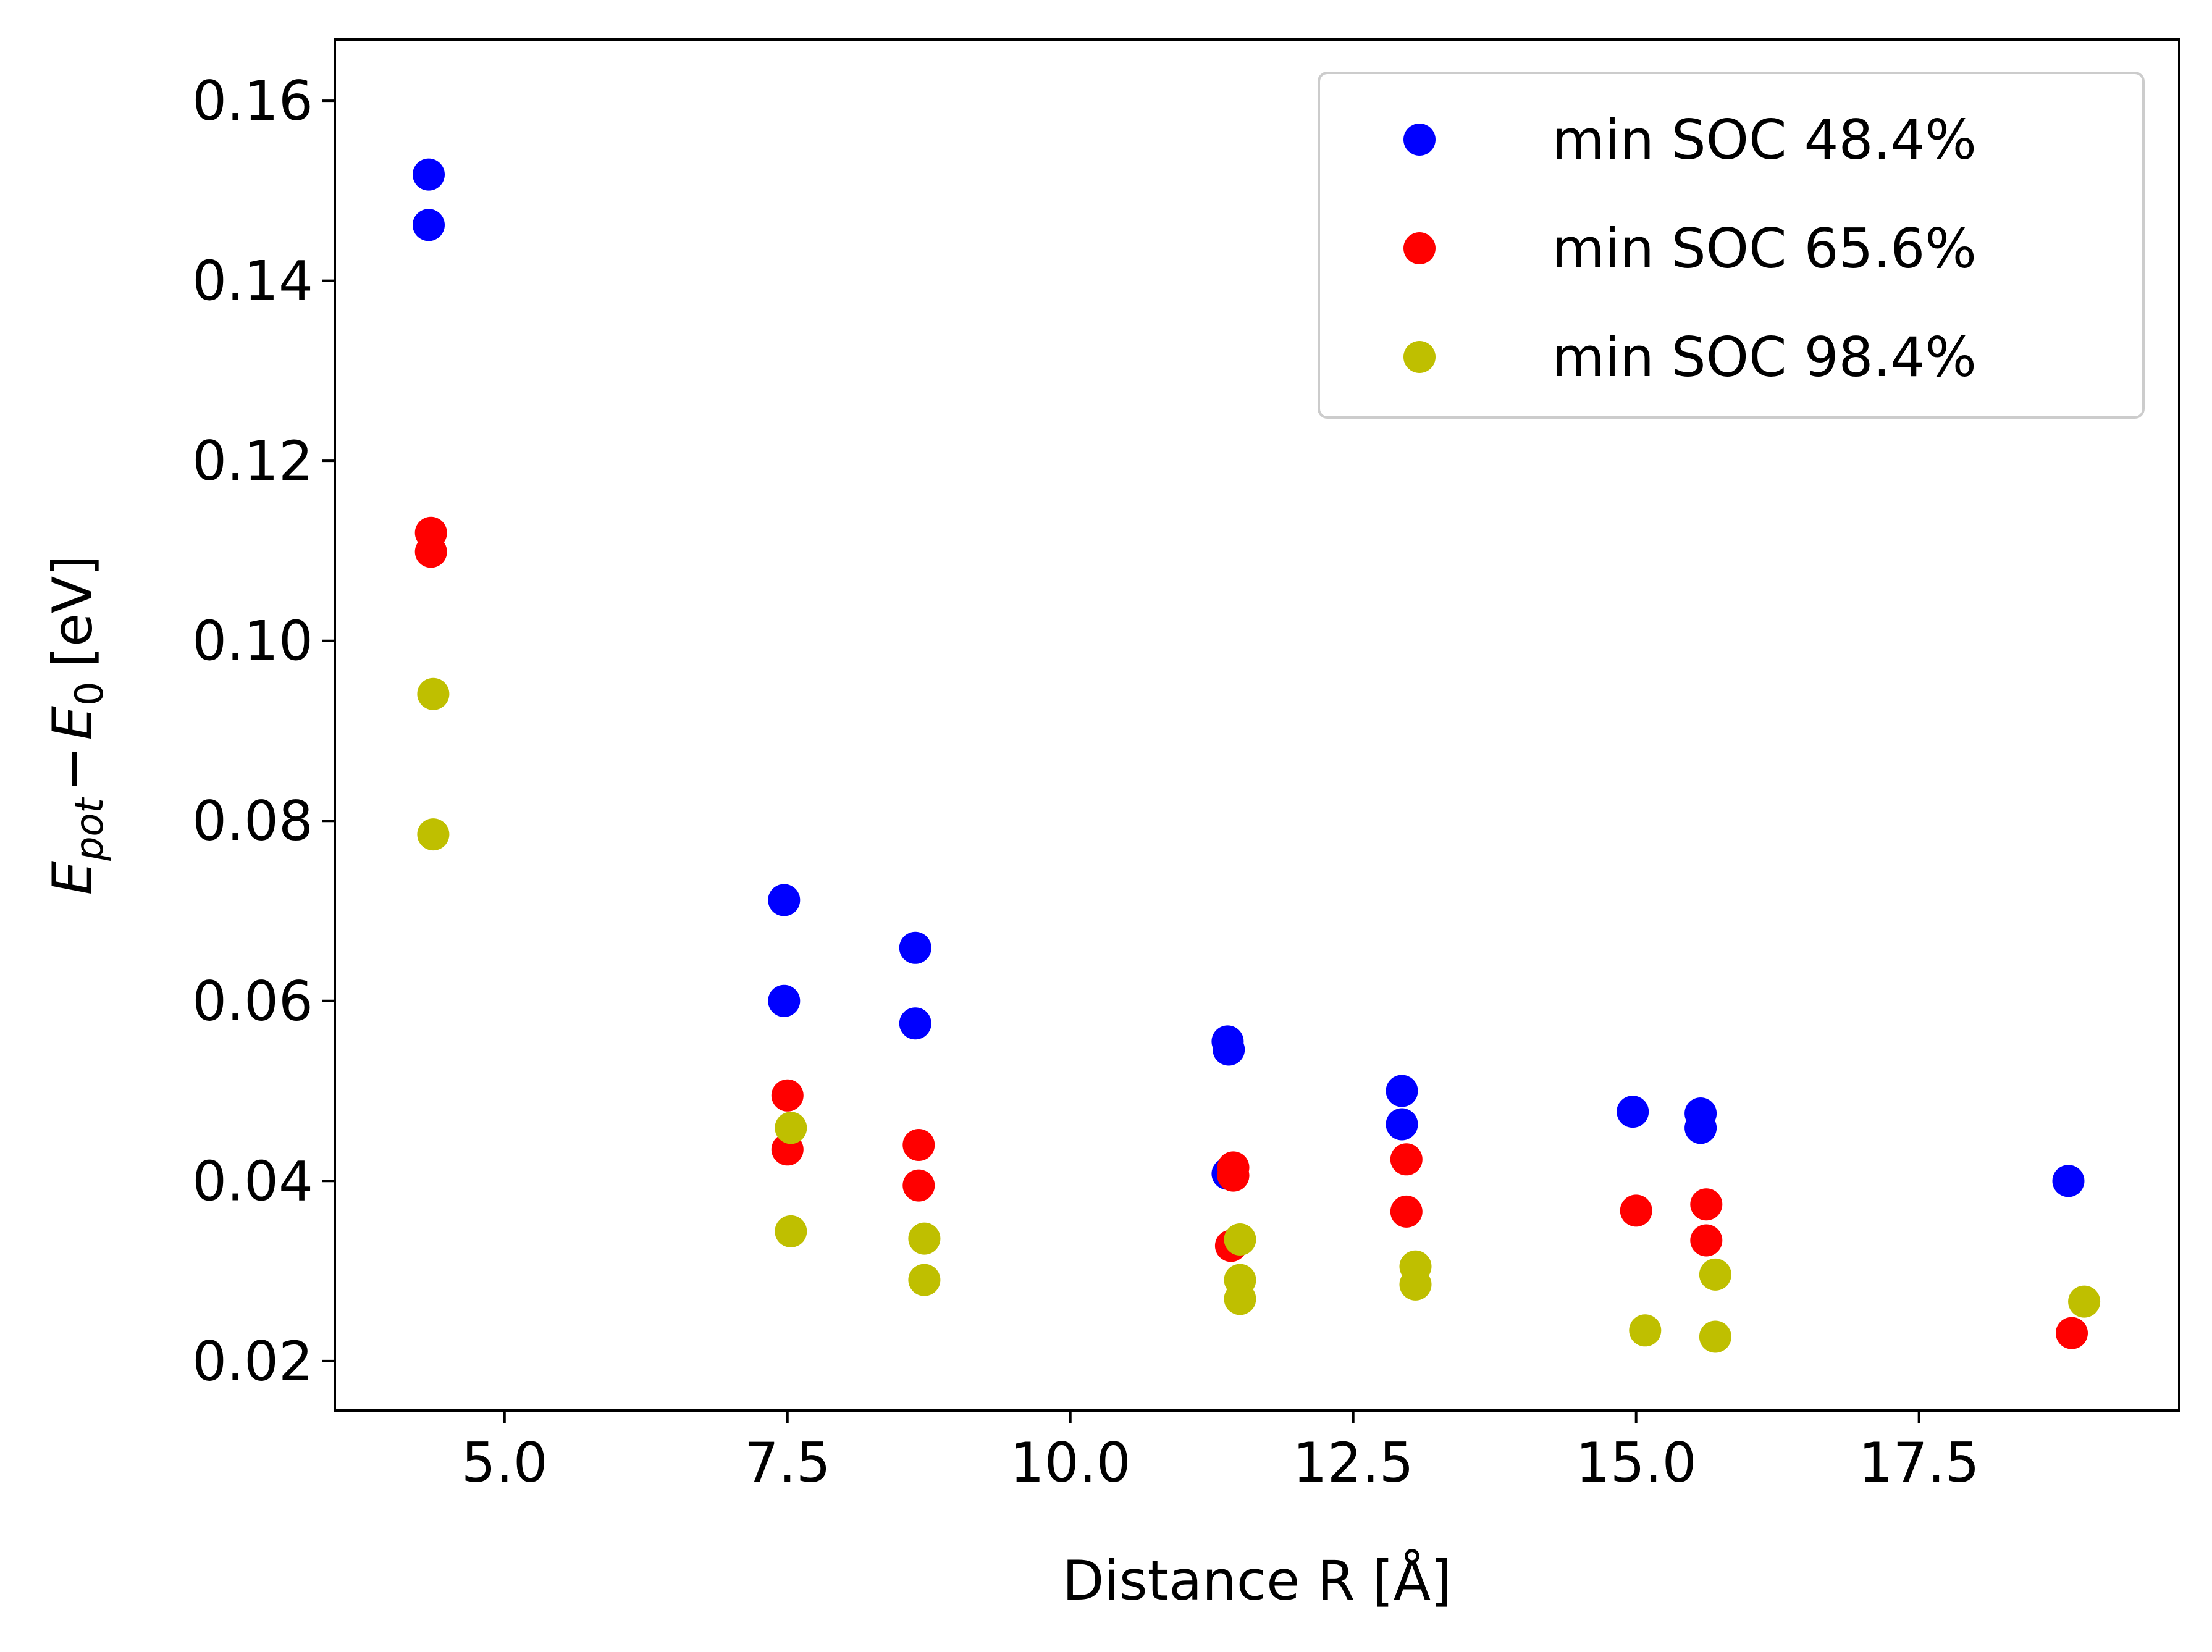  I want to click on legend-label-series-3: min SOC 98.4%, so click(1765, 357).